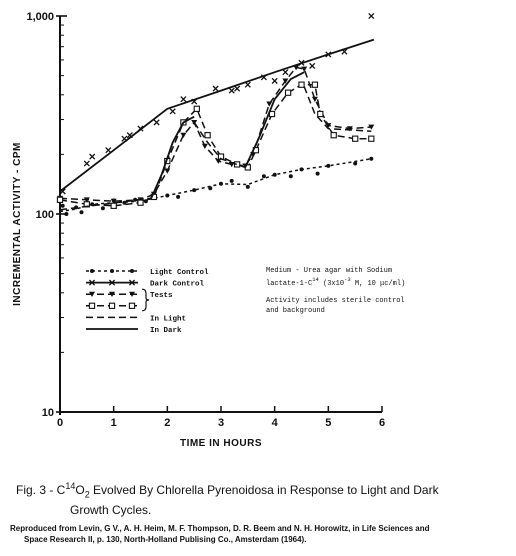 The image size is (516, 556). Describe the element at coordinates (166, 331) in the screenshot. I see `legend-label: In Dark` at that location.